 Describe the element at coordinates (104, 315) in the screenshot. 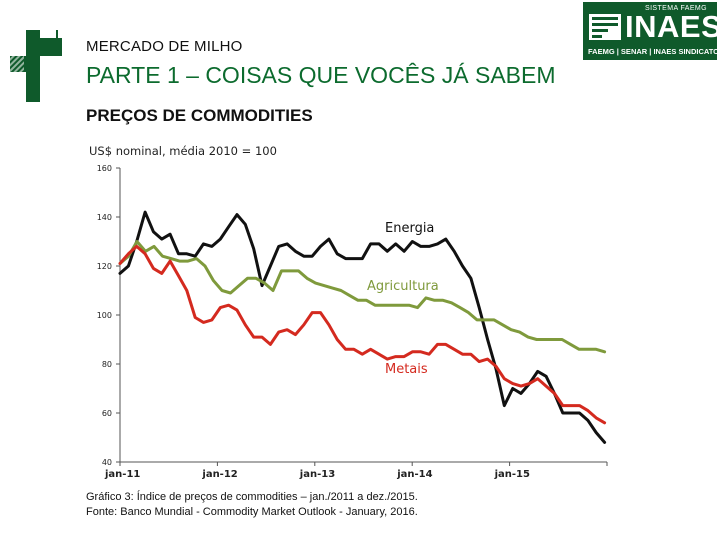

I see `y-tick-label: 100` at that location.